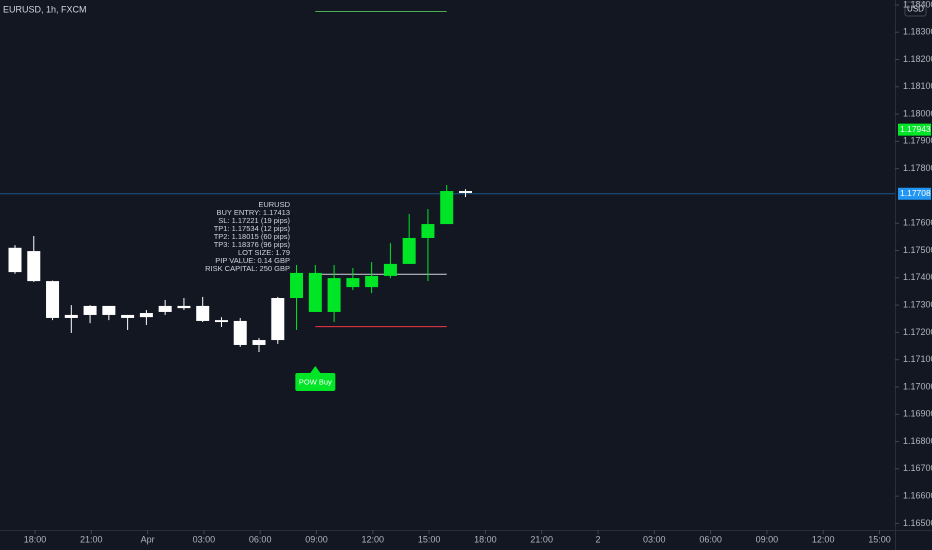 This screenshot has height=550, width=932. Describe the element at coordinates (917, 441) in the screenshot. I see `y-tick-label: 1.16800` at that location.